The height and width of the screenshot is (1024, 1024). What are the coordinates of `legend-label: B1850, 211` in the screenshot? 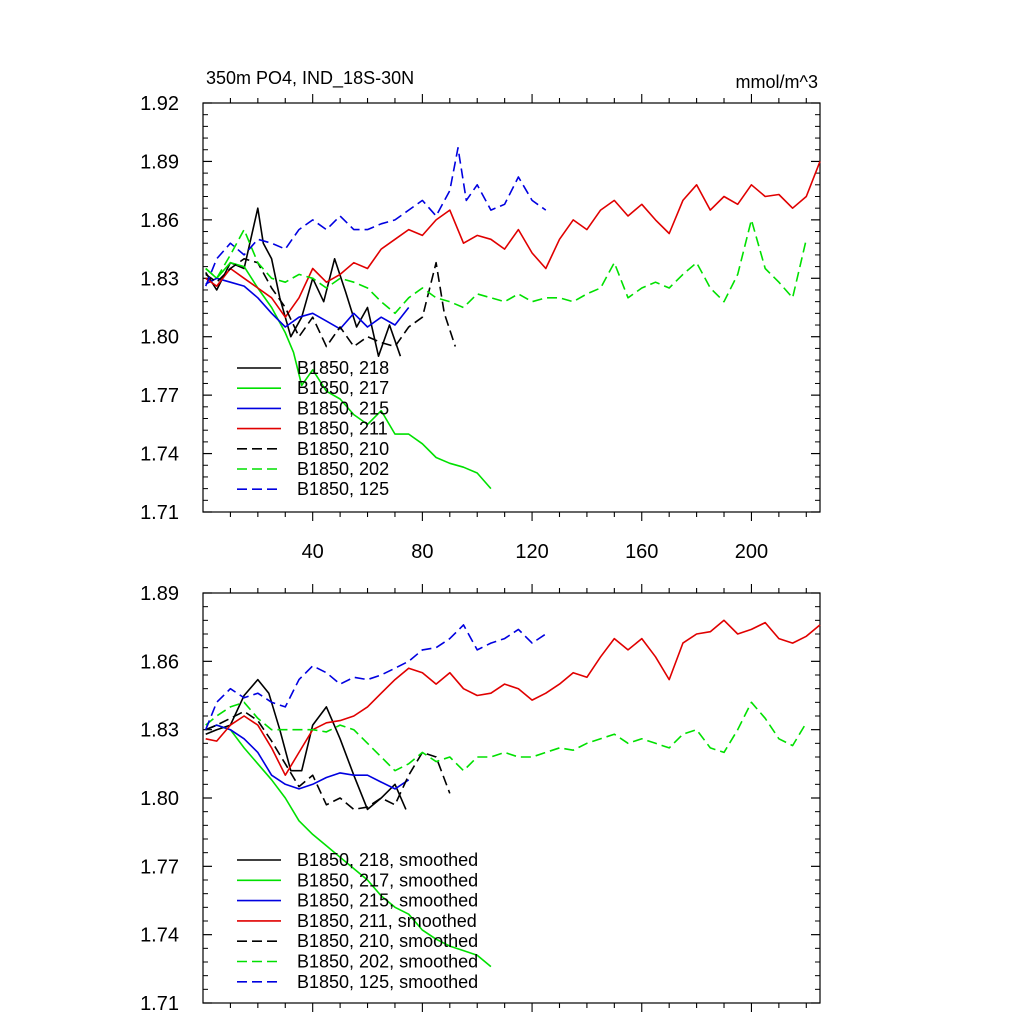 It's located at (342, 429).